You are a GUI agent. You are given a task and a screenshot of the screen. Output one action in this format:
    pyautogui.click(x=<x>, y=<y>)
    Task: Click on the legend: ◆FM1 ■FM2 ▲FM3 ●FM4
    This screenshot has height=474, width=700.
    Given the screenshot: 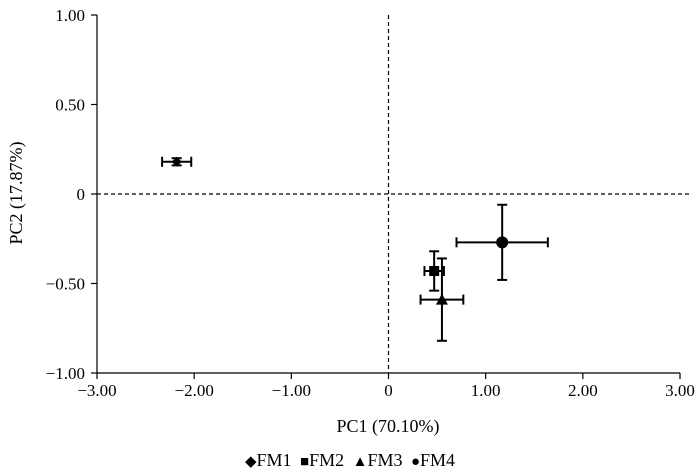 What is the action you would take?
    pyautogui.click(x=350, y=460)
    